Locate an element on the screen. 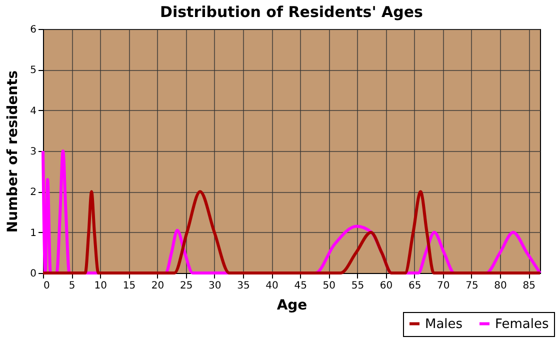 This screenshot has width=560, height=353. x-tick-label: 0 is located at coordinates (47, 286).